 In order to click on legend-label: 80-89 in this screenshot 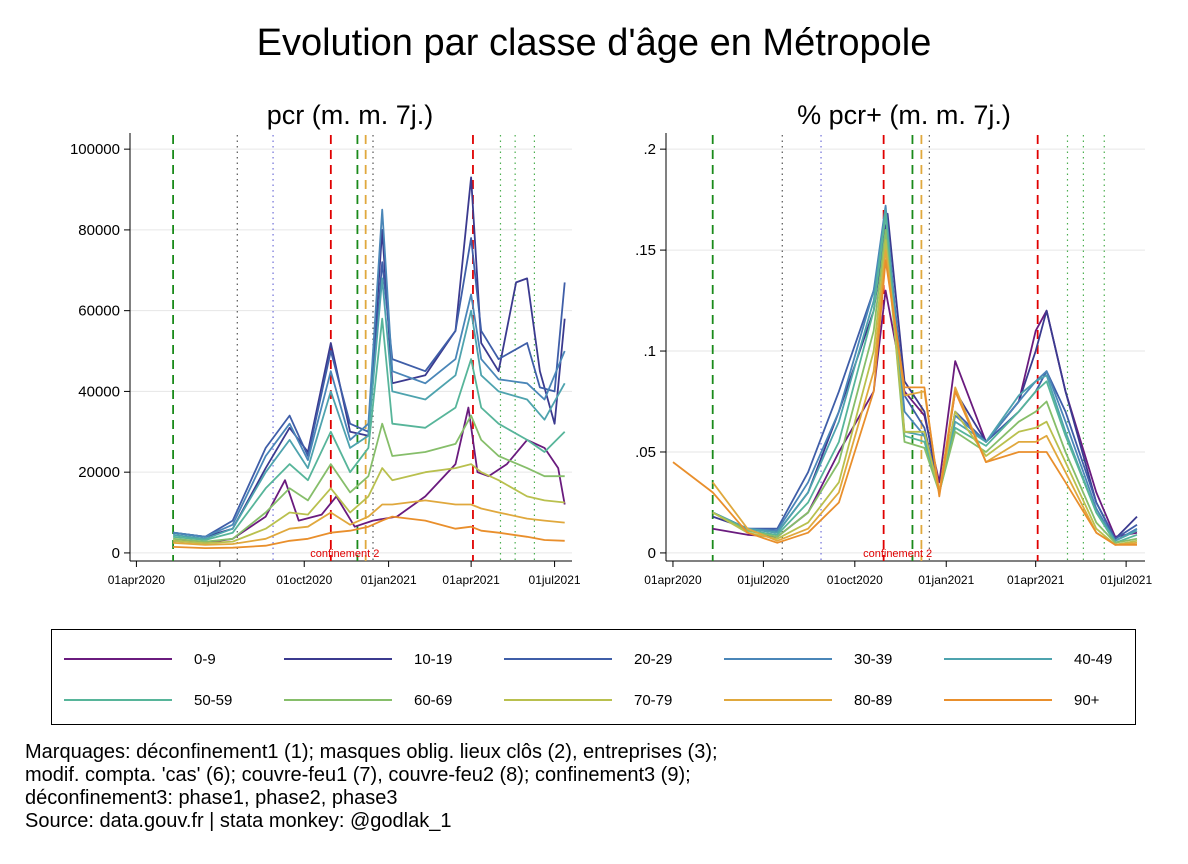, I will do `click(873, 700)`.